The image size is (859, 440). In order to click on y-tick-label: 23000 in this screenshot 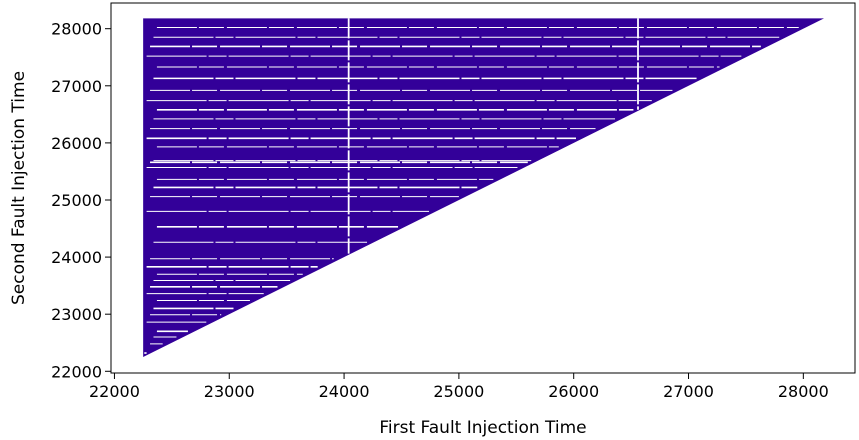, I will do `click(76, 314)`.